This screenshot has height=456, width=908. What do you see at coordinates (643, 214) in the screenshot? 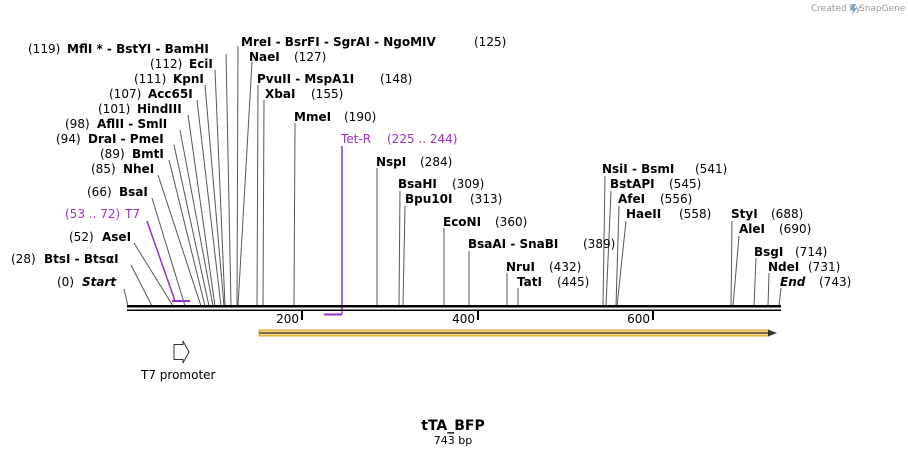
I see `site-name-haeii: HaeII` at bounding box center [643, 214].